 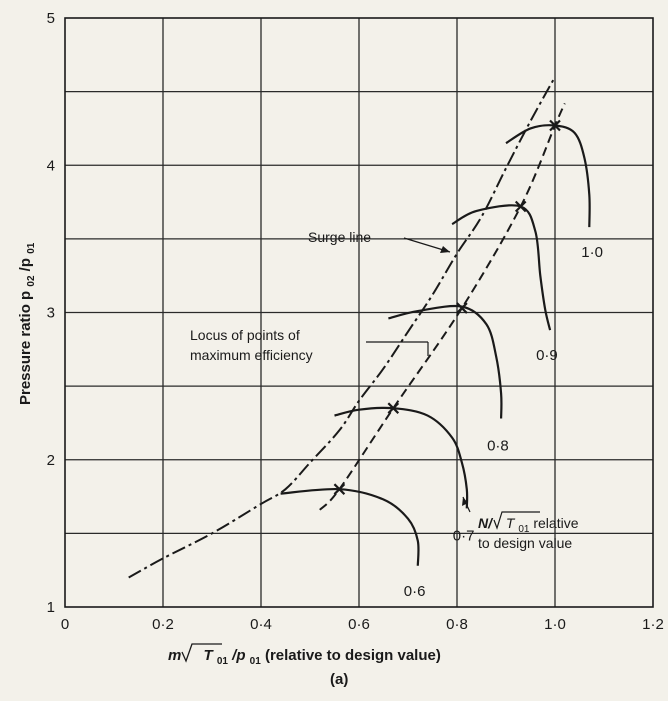 I want to click on x-tick-label: 0·8, so click(x=457, y=624).